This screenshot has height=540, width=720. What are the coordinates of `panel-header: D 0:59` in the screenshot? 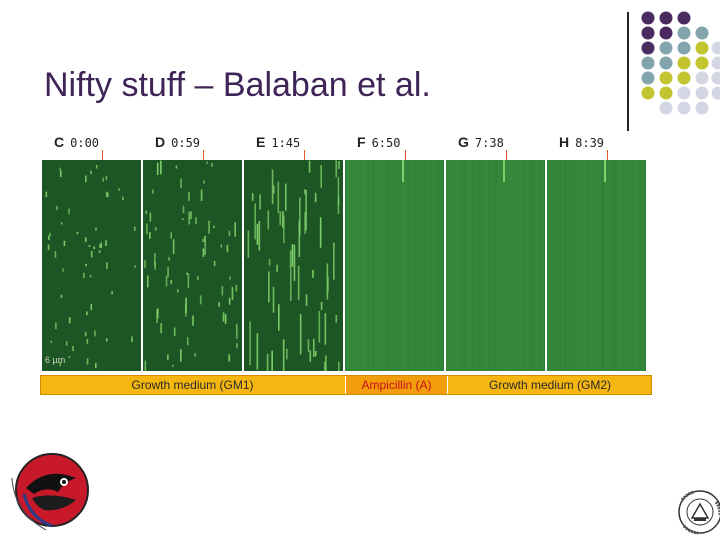 It's located at (177, 142).